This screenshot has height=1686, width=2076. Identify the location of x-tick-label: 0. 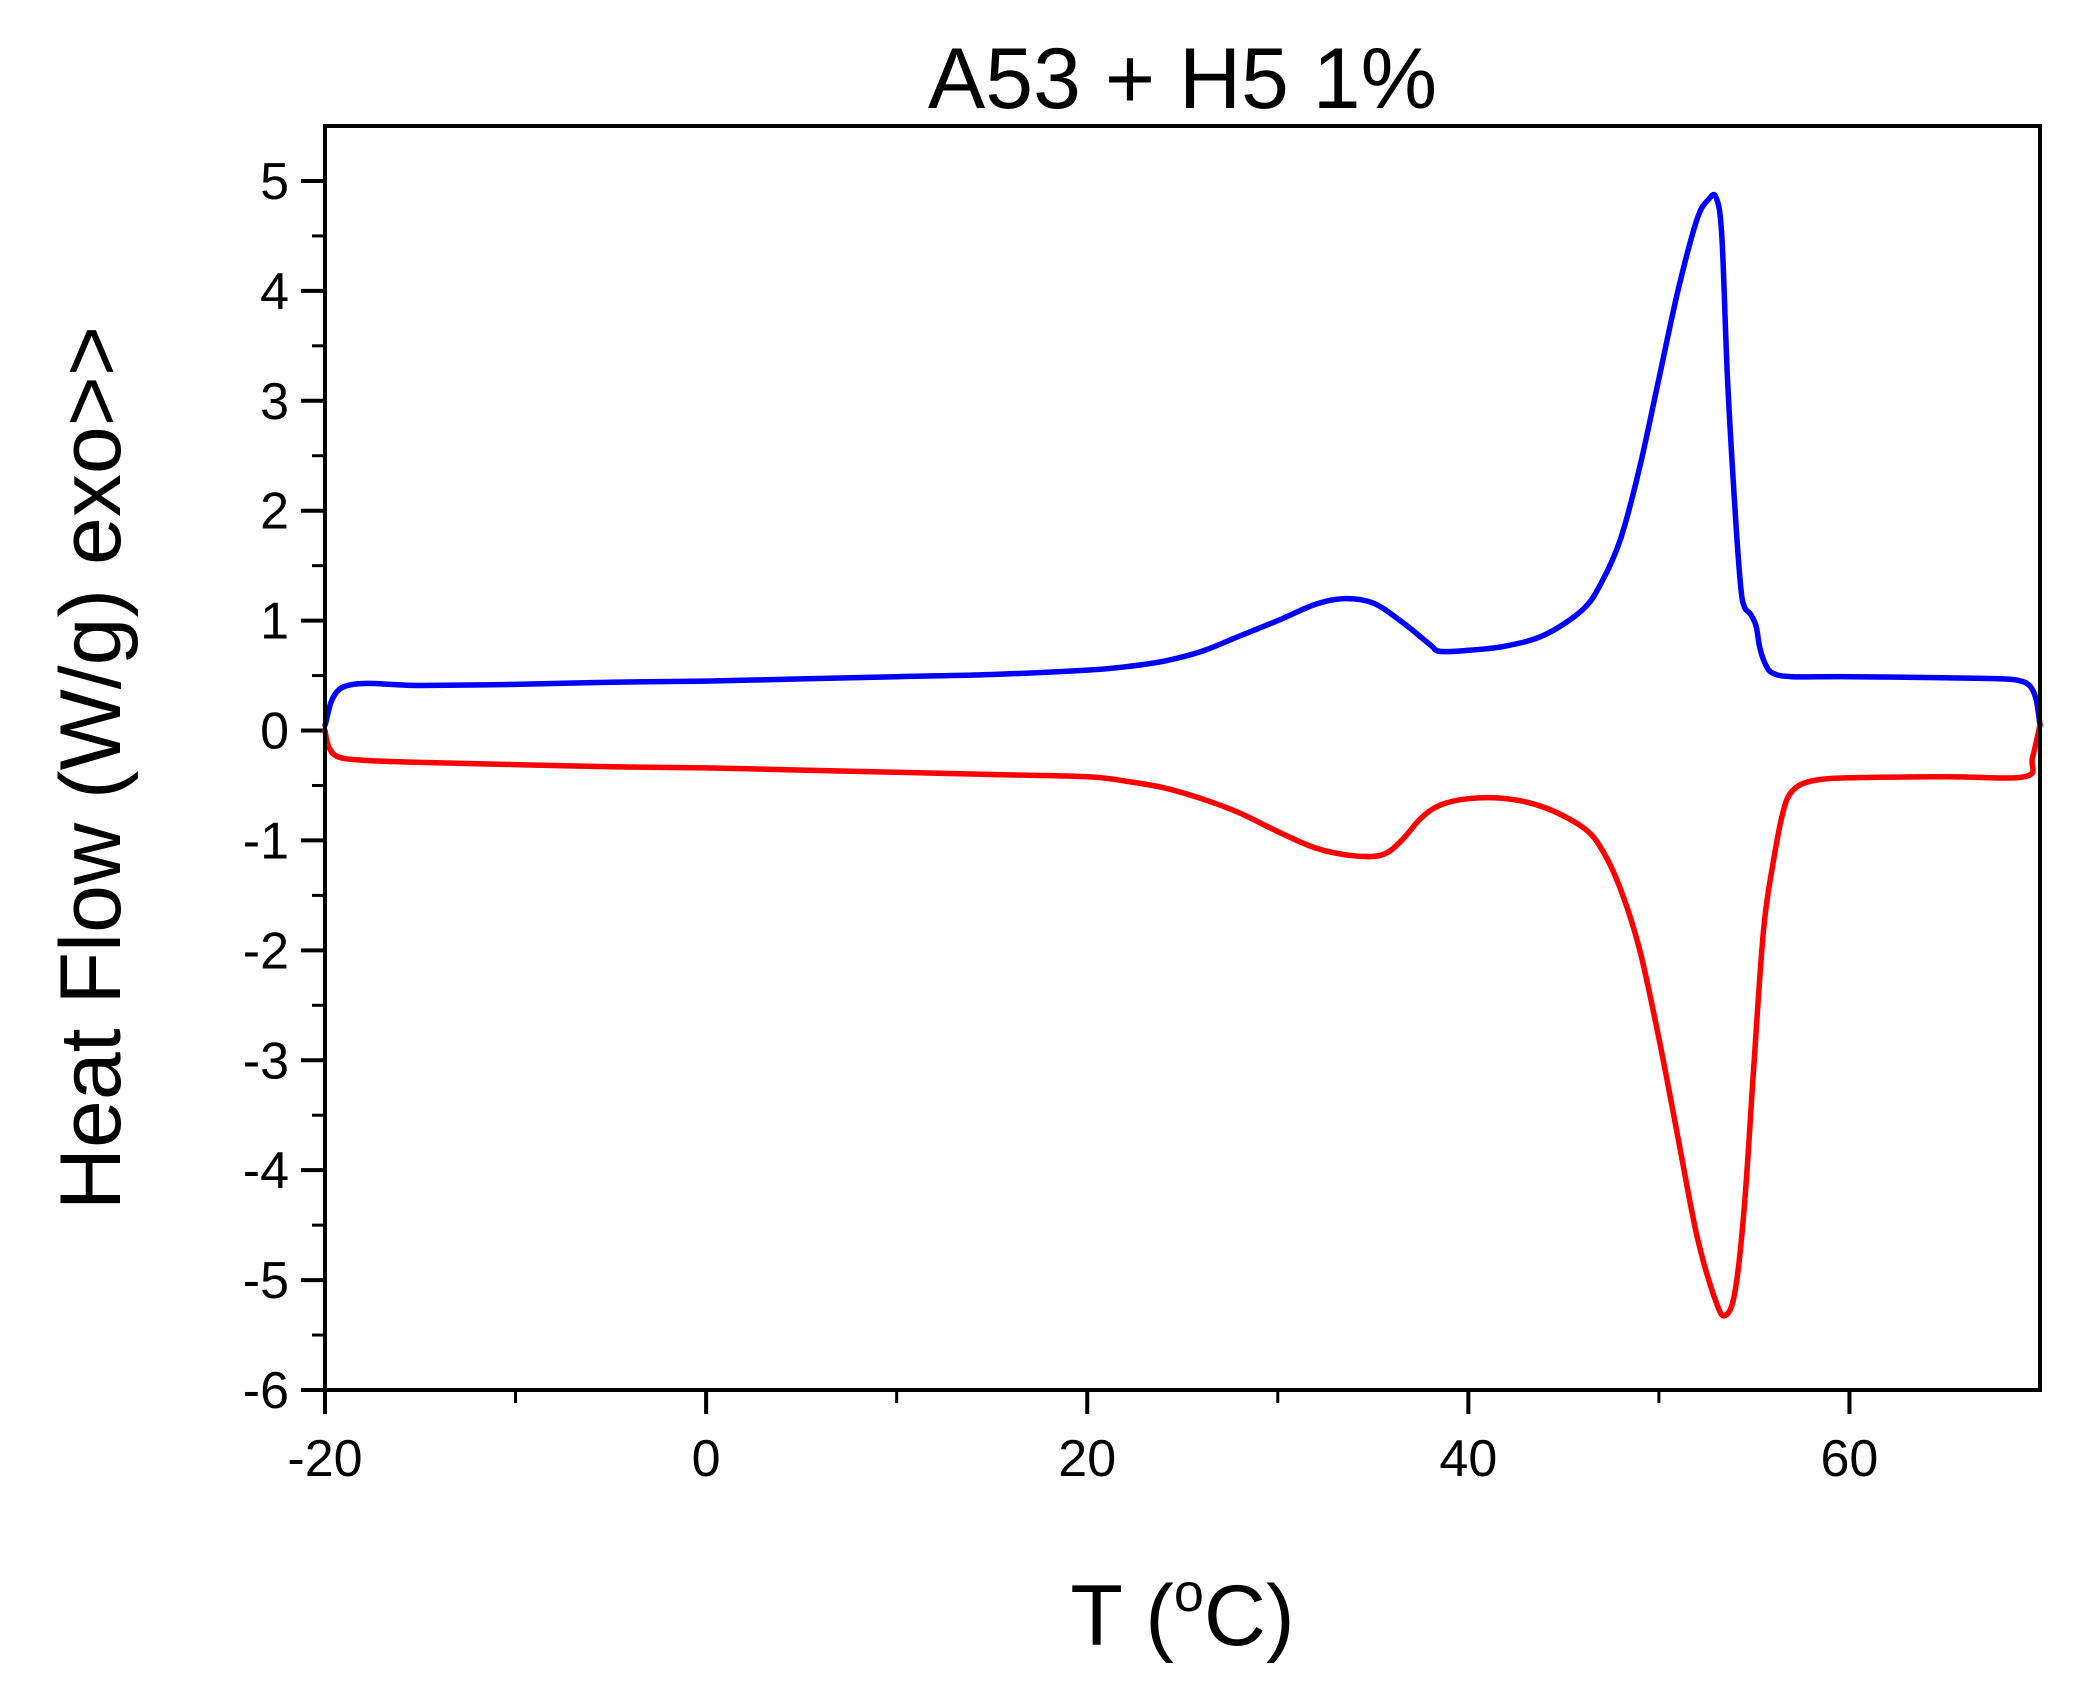
(706, 1459).